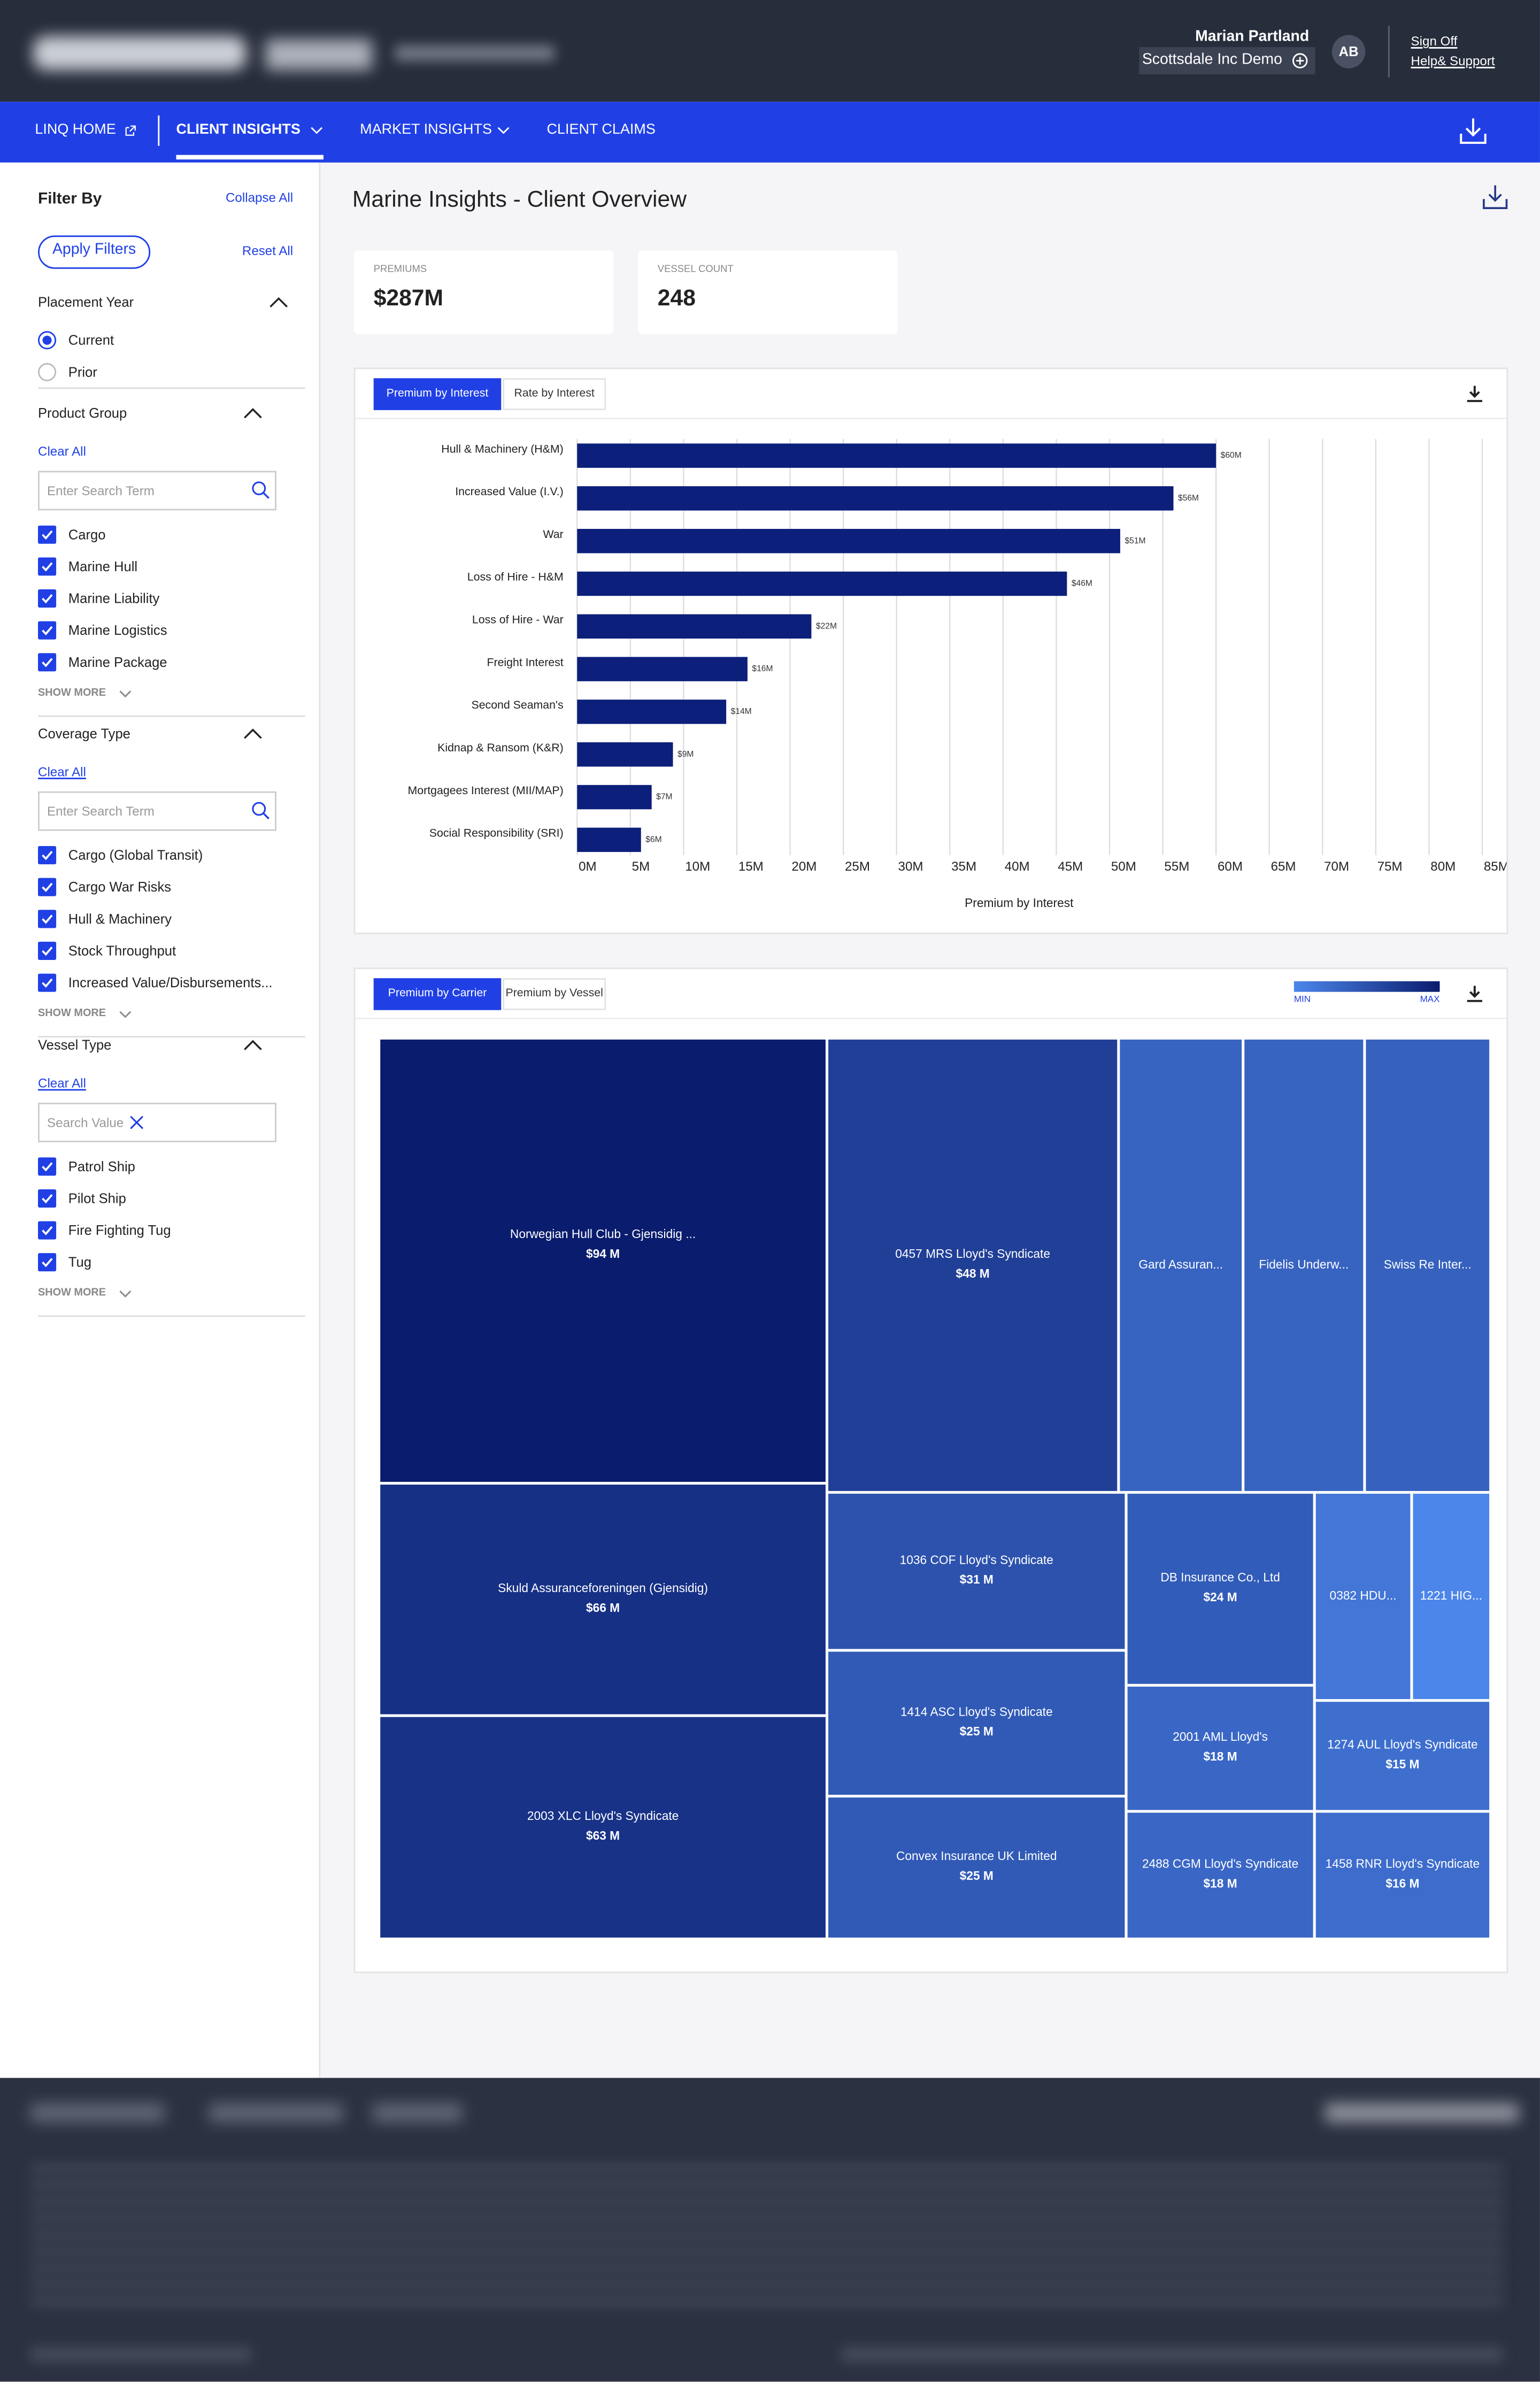 This screenshot has height=2382, width=1540. I want to click on nav-item: CLIENT INSIGHTS, so click(238, 130).